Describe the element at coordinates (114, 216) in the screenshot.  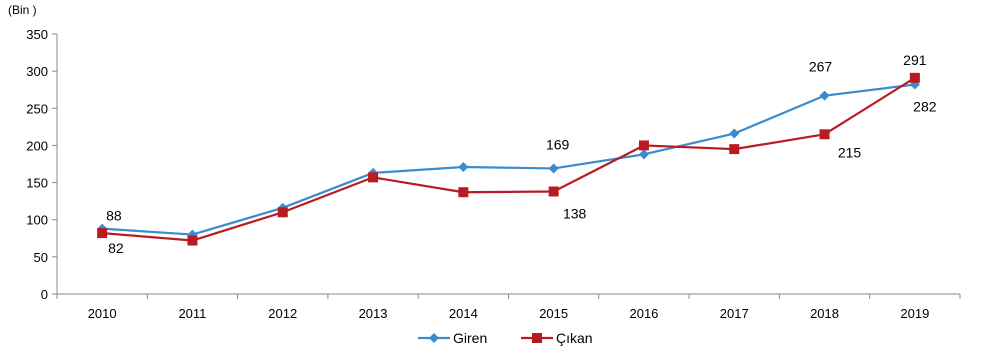
I see `data-label: 88` at that location.